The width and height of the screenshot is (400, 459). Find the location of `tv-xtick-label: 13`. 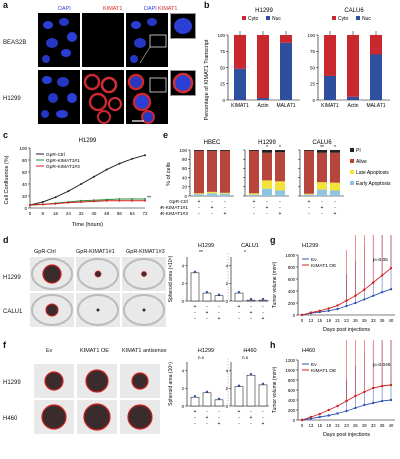

tv-xtick-label: 13 is located at coordinates (311, 425).